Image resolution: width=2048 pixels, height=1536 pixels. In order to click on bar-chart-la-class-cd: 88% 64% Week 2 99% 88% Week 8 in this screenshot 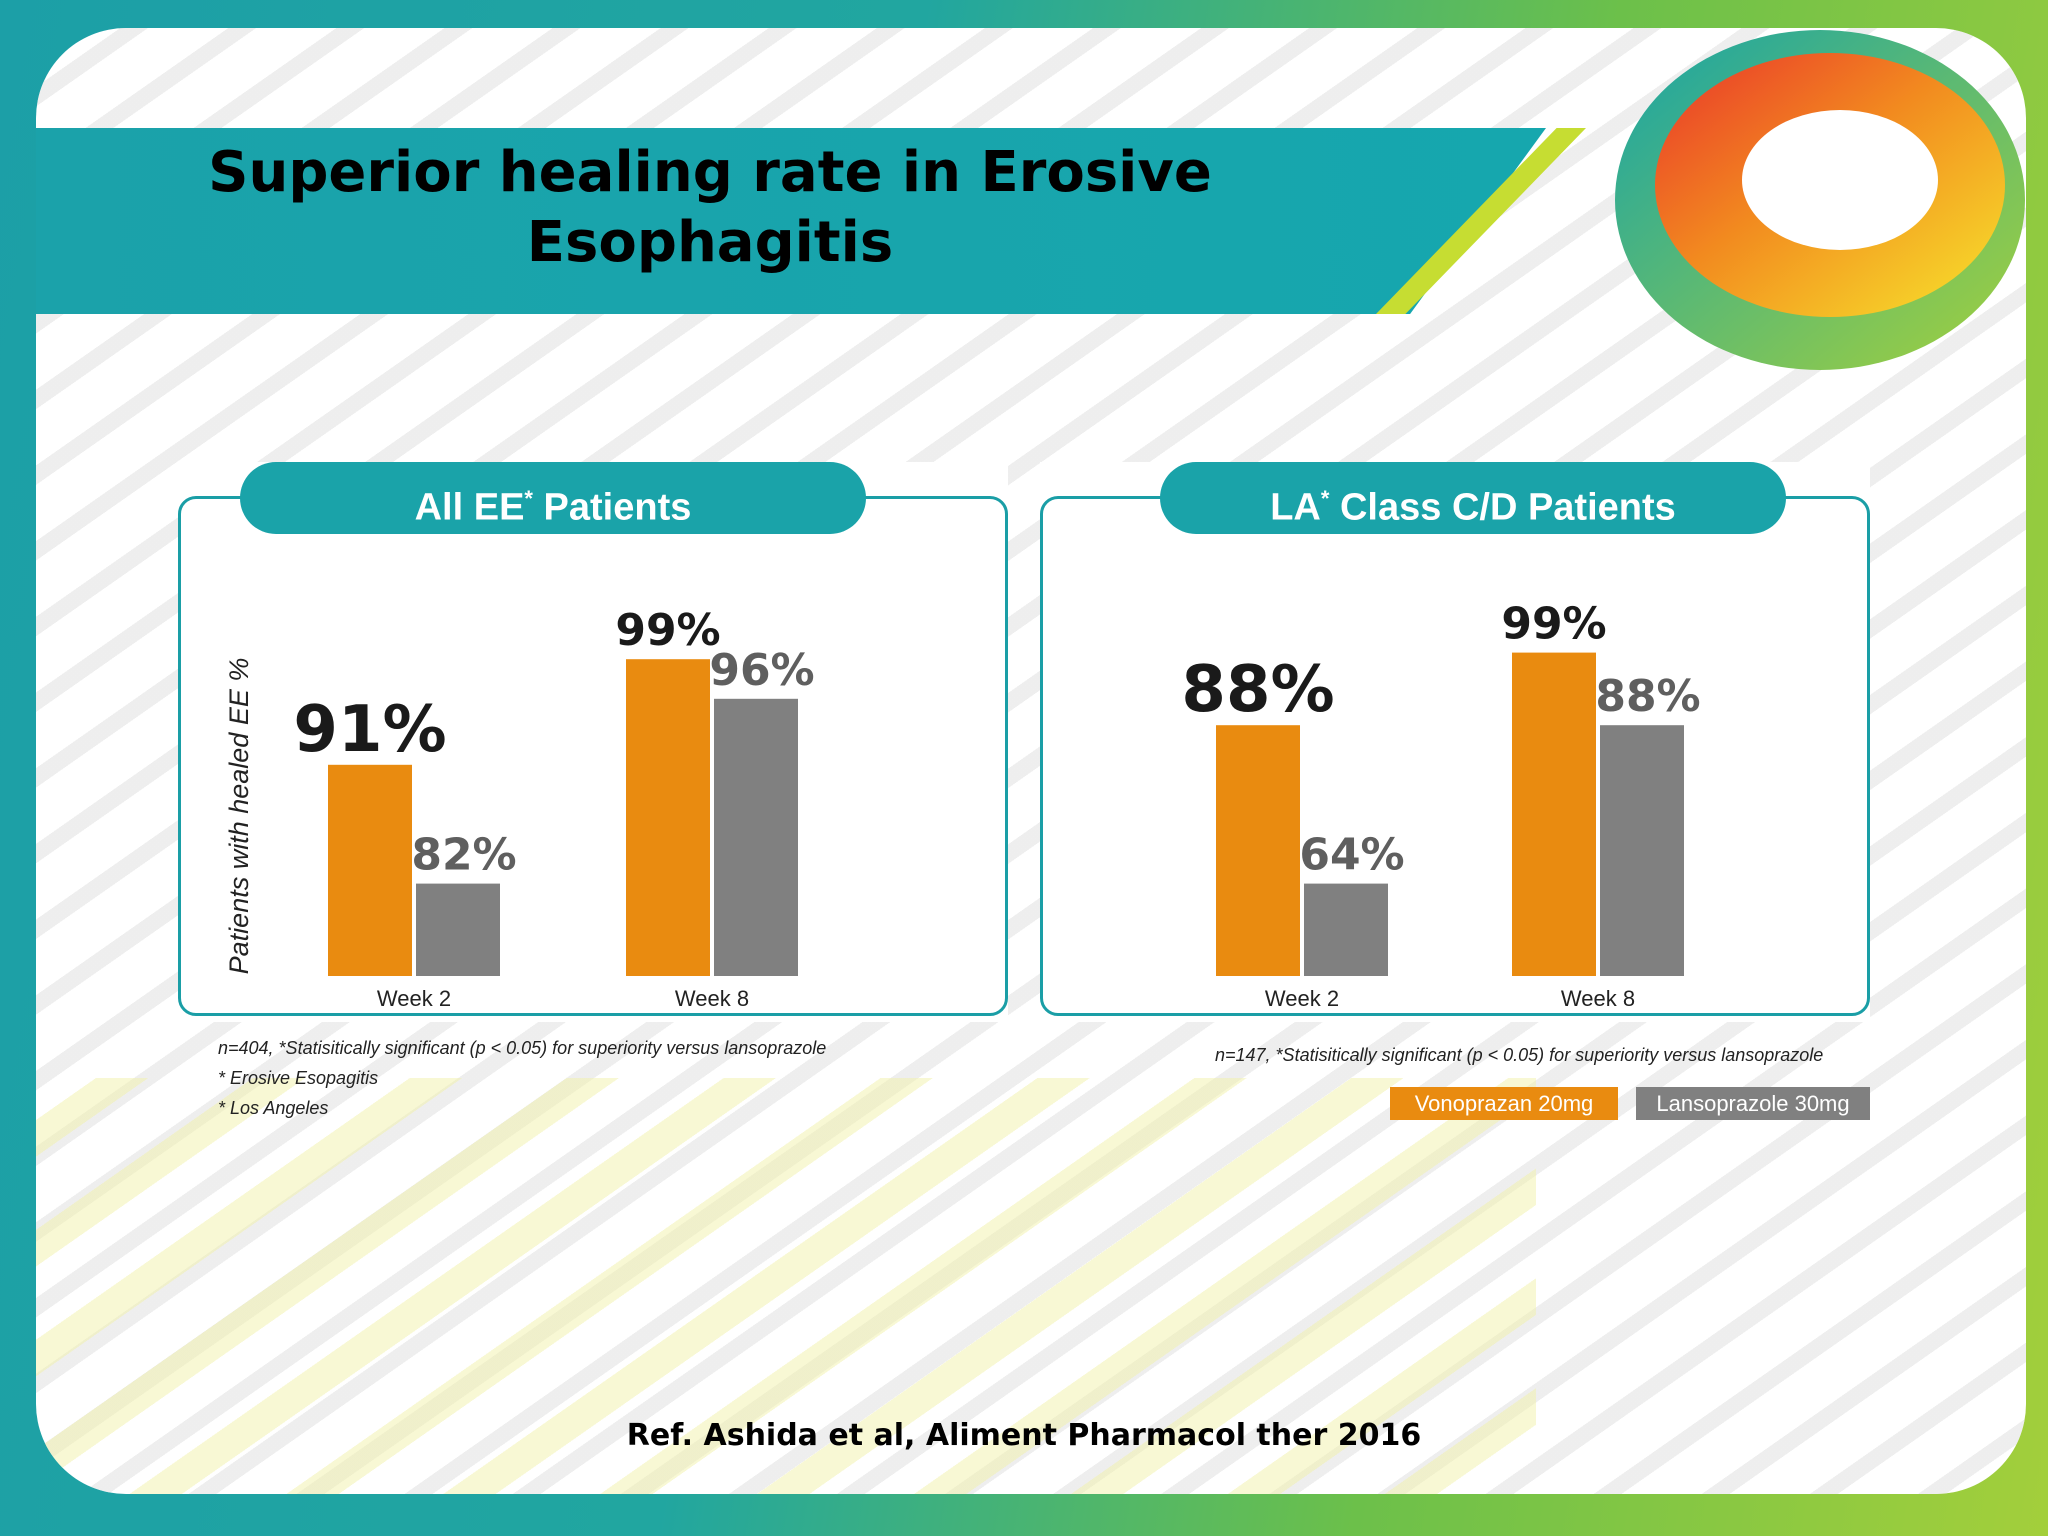, I will do `click(1440, 805)`.